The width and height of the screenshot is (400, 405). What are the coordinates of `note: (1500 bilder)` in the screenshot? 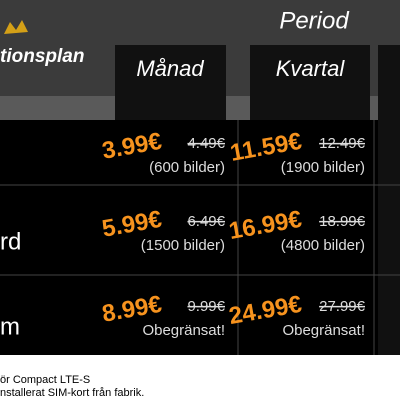 It's located at (183, 245).